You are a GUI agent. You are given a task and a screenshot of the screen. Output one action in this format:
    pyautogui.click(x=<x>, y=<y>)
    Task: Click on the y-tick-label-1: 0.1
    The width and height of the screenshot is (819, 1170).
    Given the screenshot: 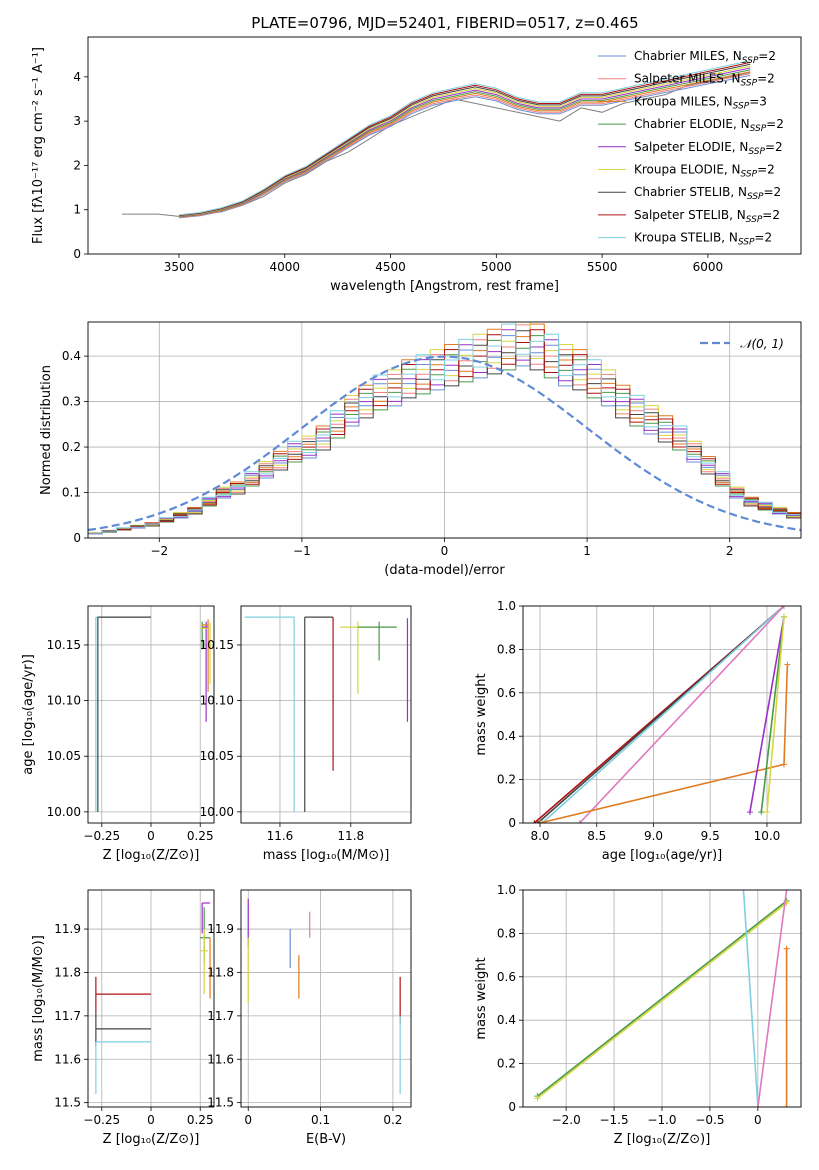 What is the action you would take?
    pyautogui.click(x=71, y=493)
    